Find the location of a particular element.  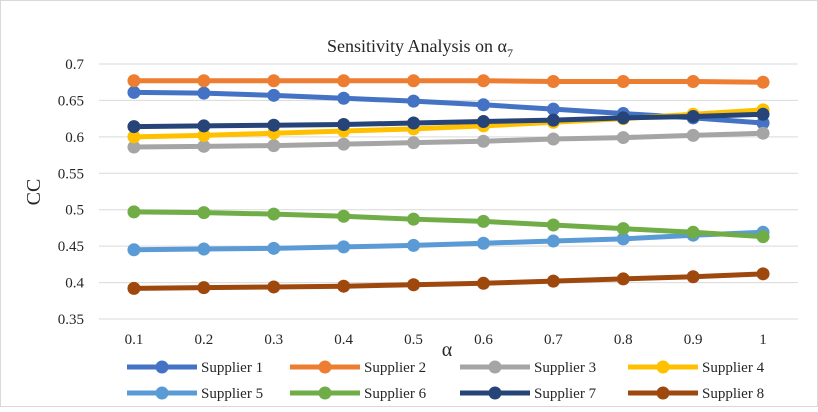

y-axis-ticks: 0.35 0.4 0.45 0.5 0.55 0.6 0.65 0.7 is located at coordinates (71, 192).